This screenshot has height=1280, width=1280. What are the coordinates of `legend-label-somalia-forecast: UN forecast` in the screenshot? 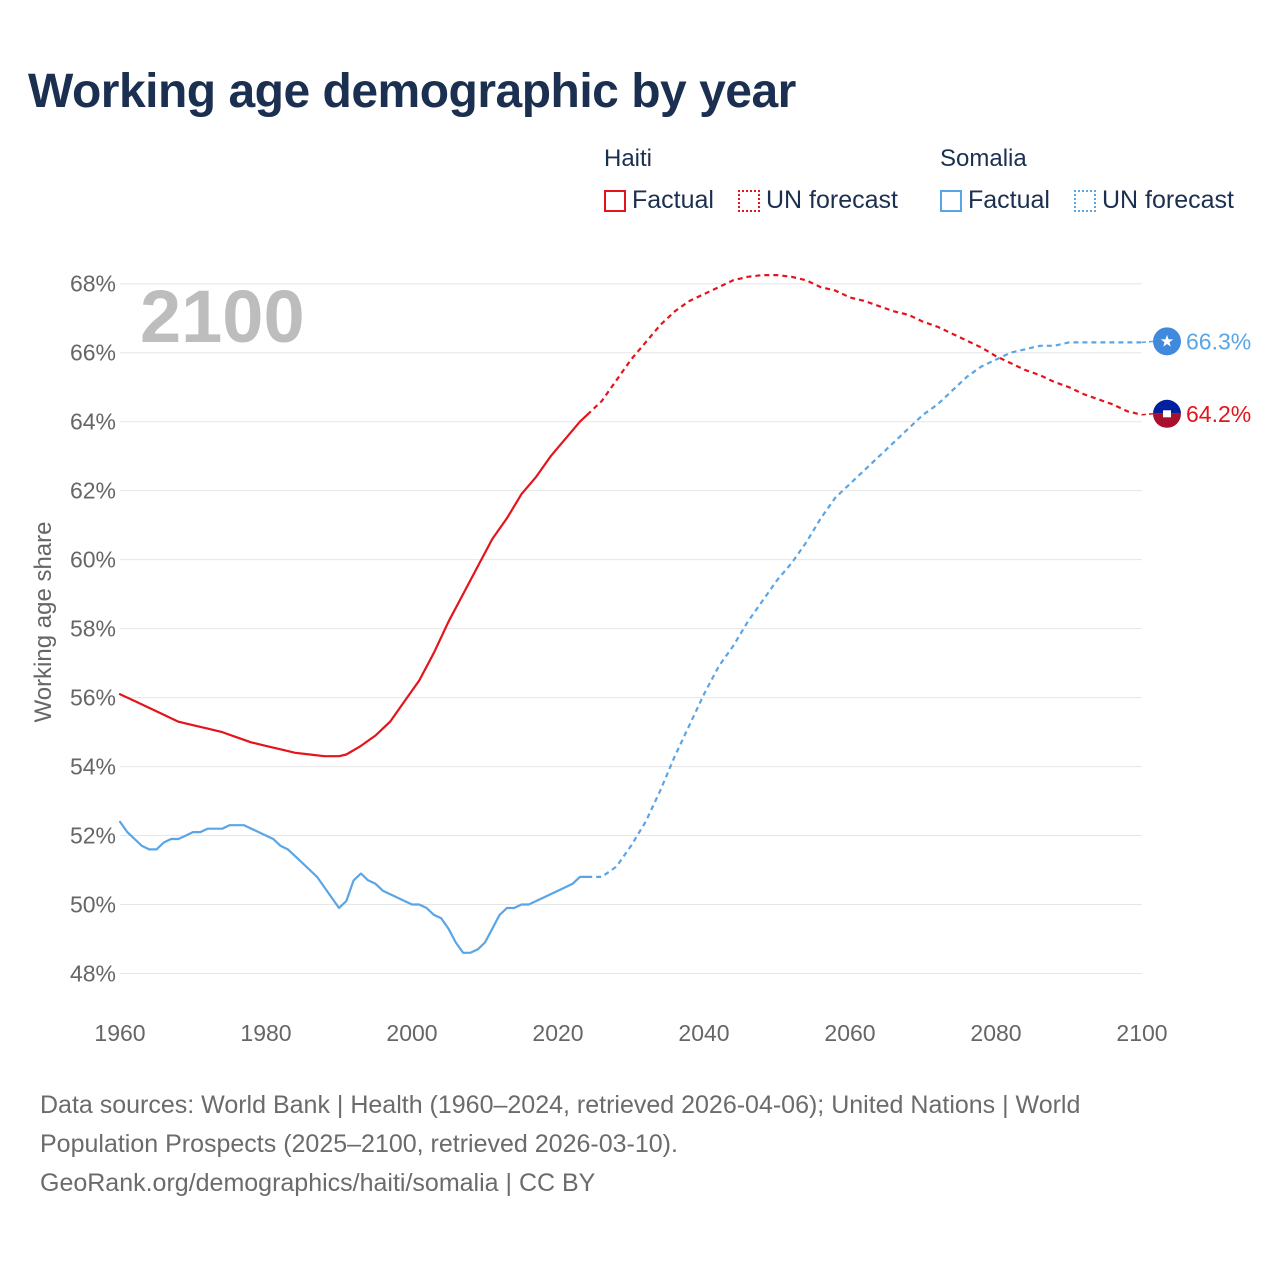 It's located at (1168, 200).